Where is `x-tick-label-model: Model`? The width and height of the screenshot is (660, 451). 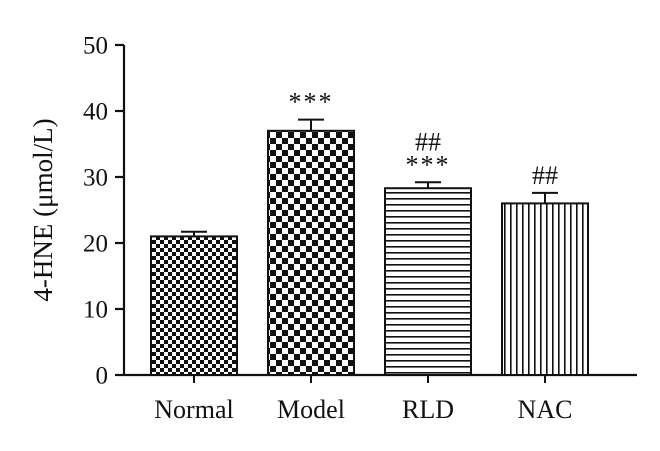
x-tick-label-model: Model is located at coordinates (311, 409).